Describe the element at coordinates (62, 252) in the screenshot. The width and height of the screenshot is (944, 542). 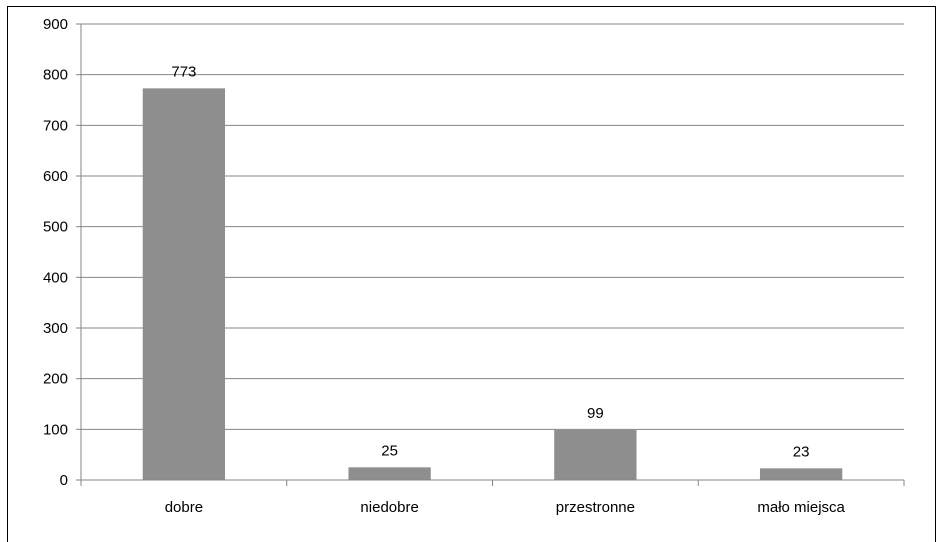
I see `y-axis: 0 100 200 300 400 500 600 700 800 900` at that location.